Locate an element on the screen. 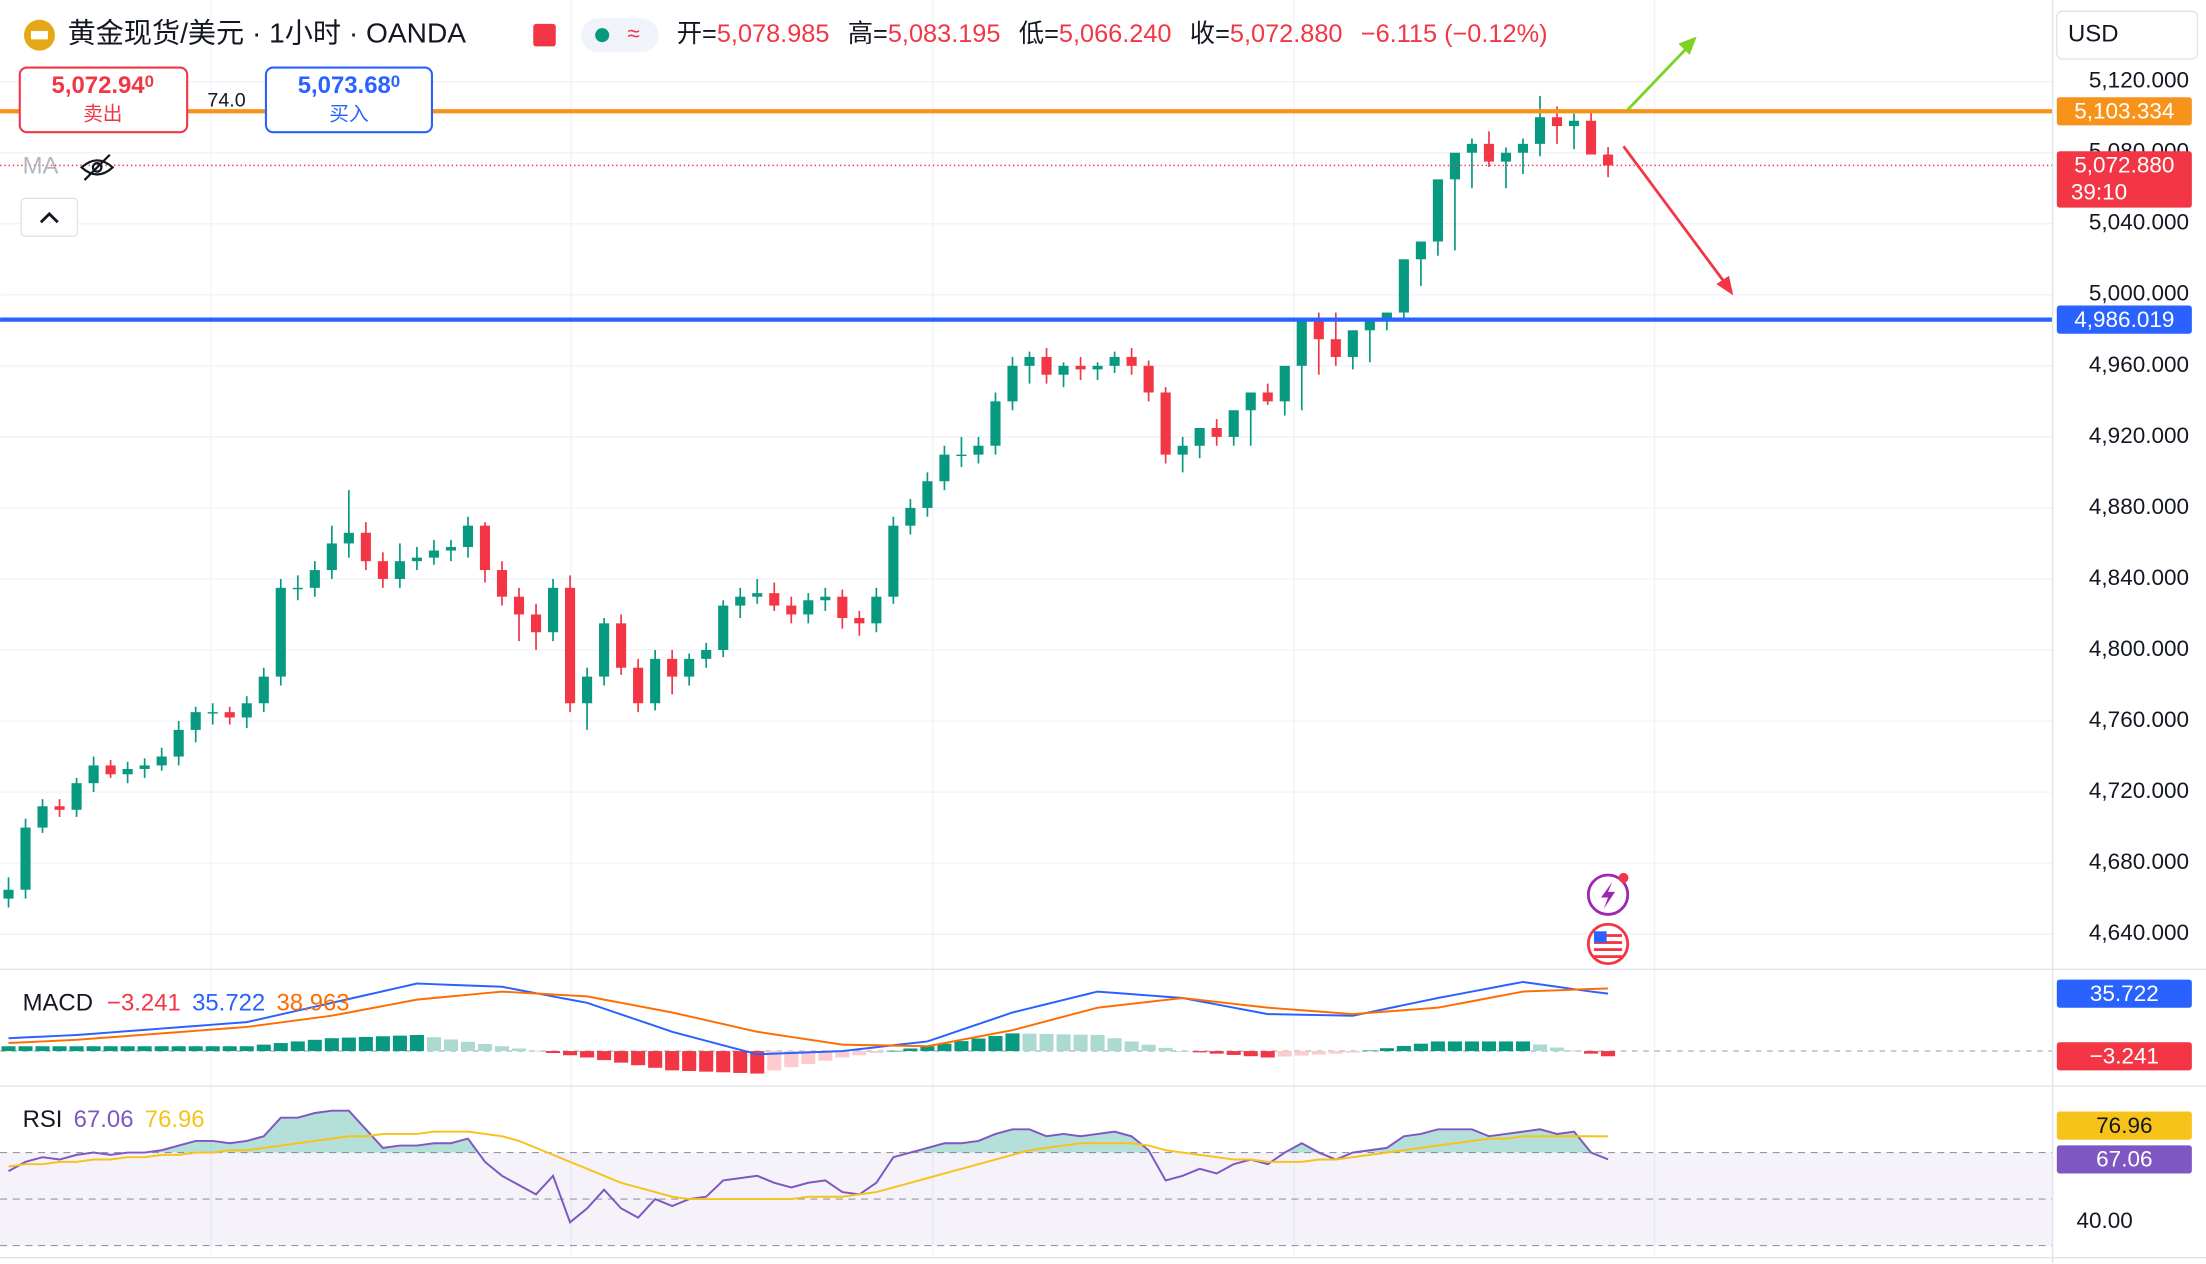  level-tag-bg is located at coordinates (2124, 111).